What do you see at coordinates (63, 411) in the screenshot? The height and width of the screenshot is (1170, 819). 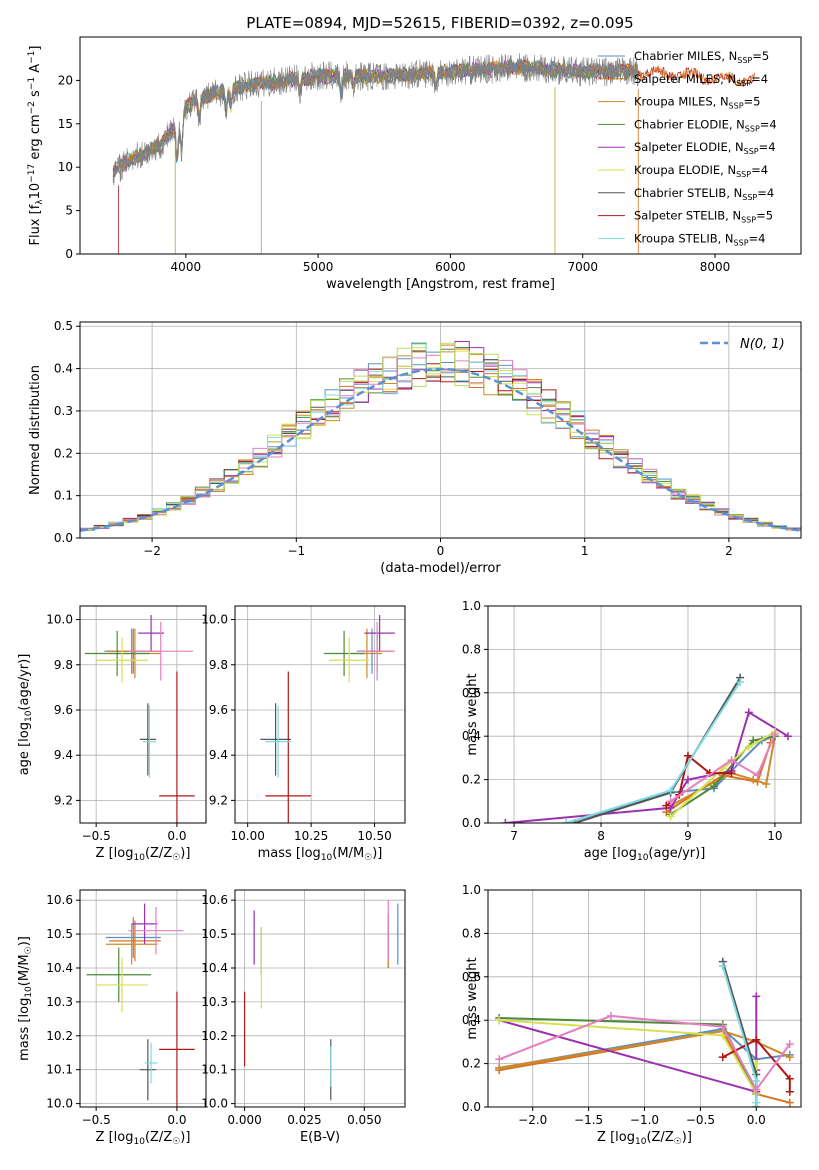 I see `y-tick-label: 0.3` at bounding box center [63, 411].